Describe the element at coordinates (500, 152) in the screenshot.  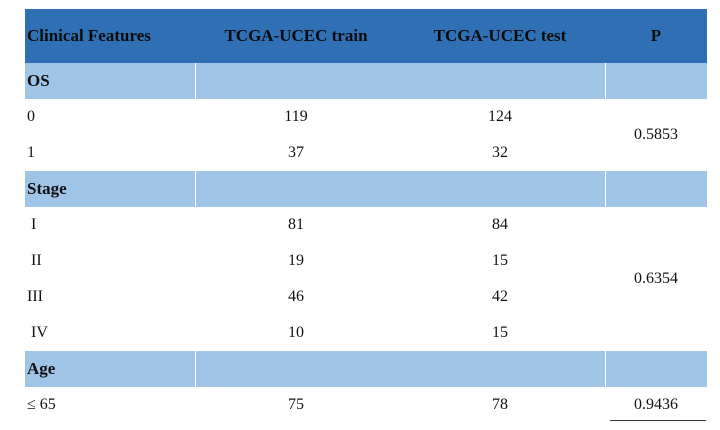
I see `test-cell: 32` at that location.